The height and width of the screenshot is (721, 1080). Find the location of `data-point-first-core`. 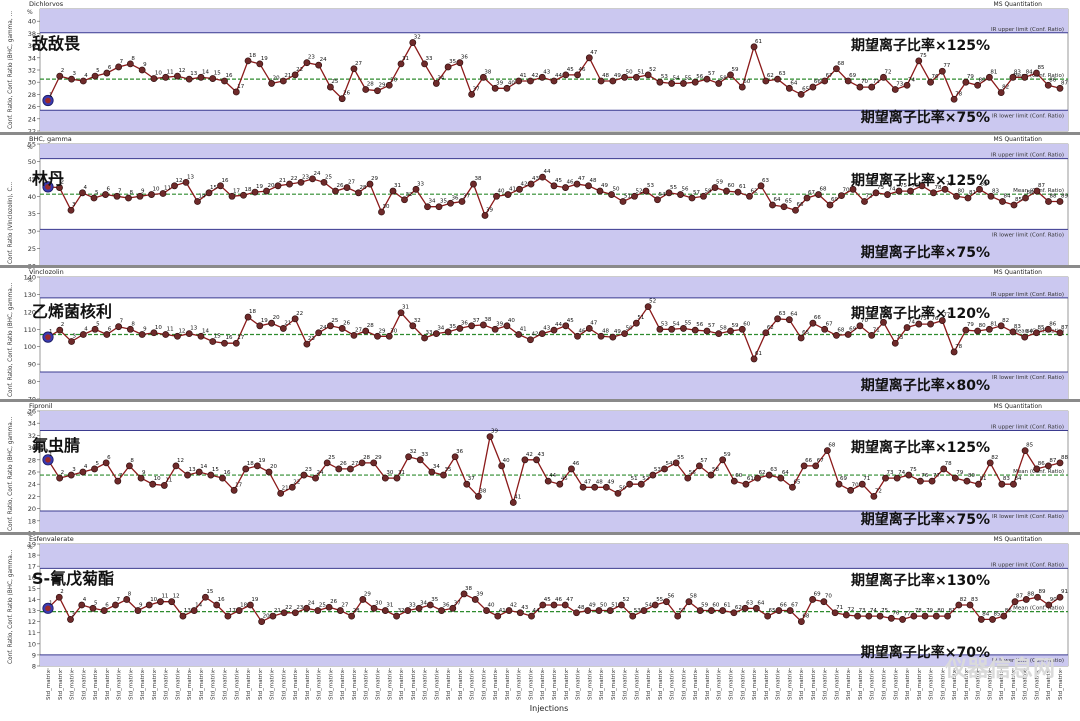

data-point-first-core is located at coordinates (48, 100).